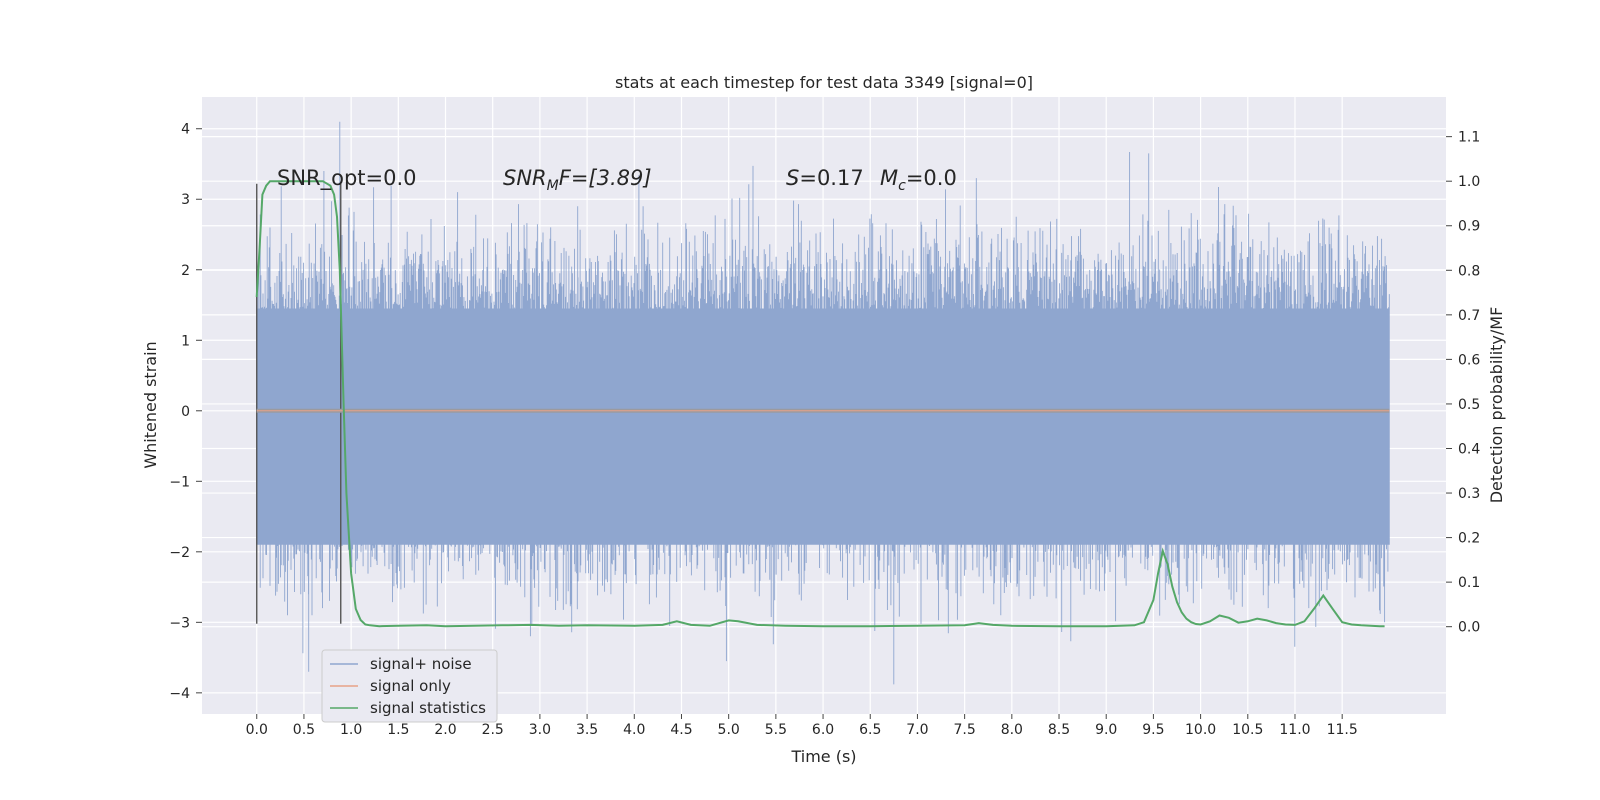 The width and height of the screenshot is (1600, 800). Describe the element at coordinates (445, 730) in the screenshot. I see `x-tick-label: 2.0` at that location.